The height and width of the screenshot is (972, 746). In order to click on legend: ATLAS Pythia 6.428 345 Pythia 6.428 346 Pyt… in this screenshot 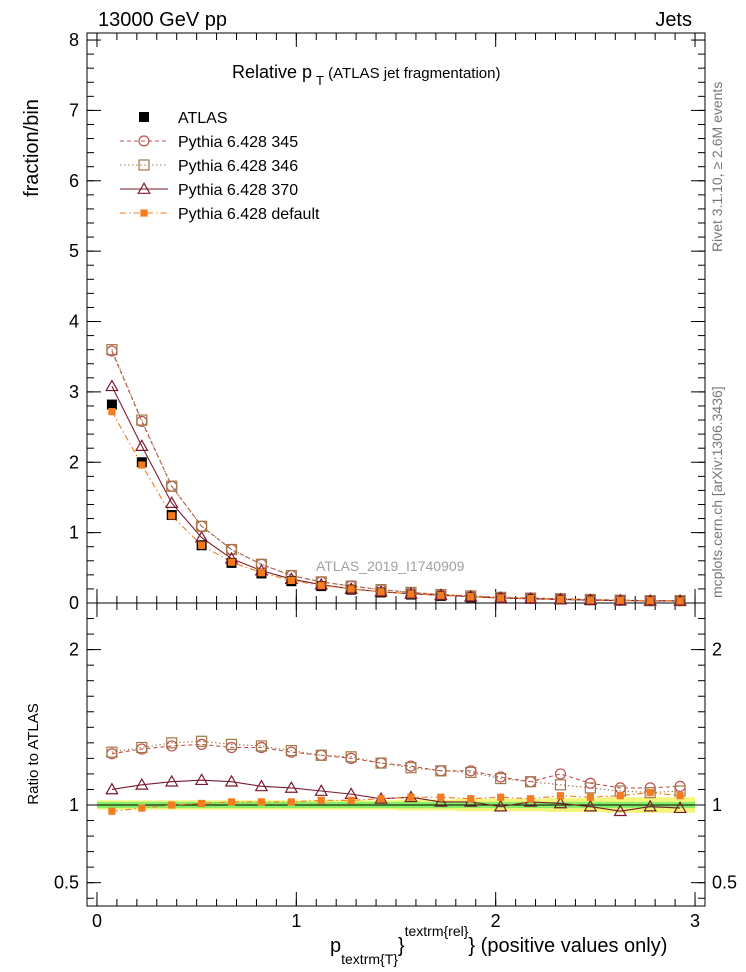, I will do `click(220, 166)`.